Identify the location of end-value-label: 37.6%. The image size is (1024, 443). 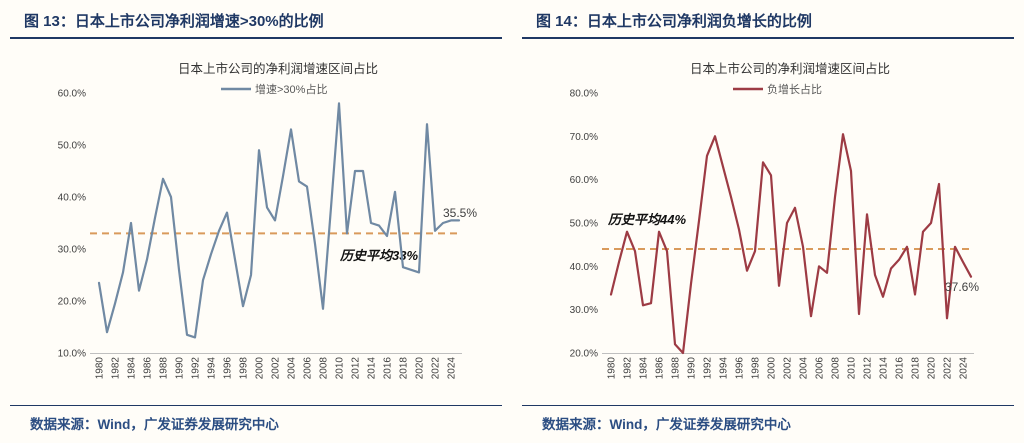
(962, 287).